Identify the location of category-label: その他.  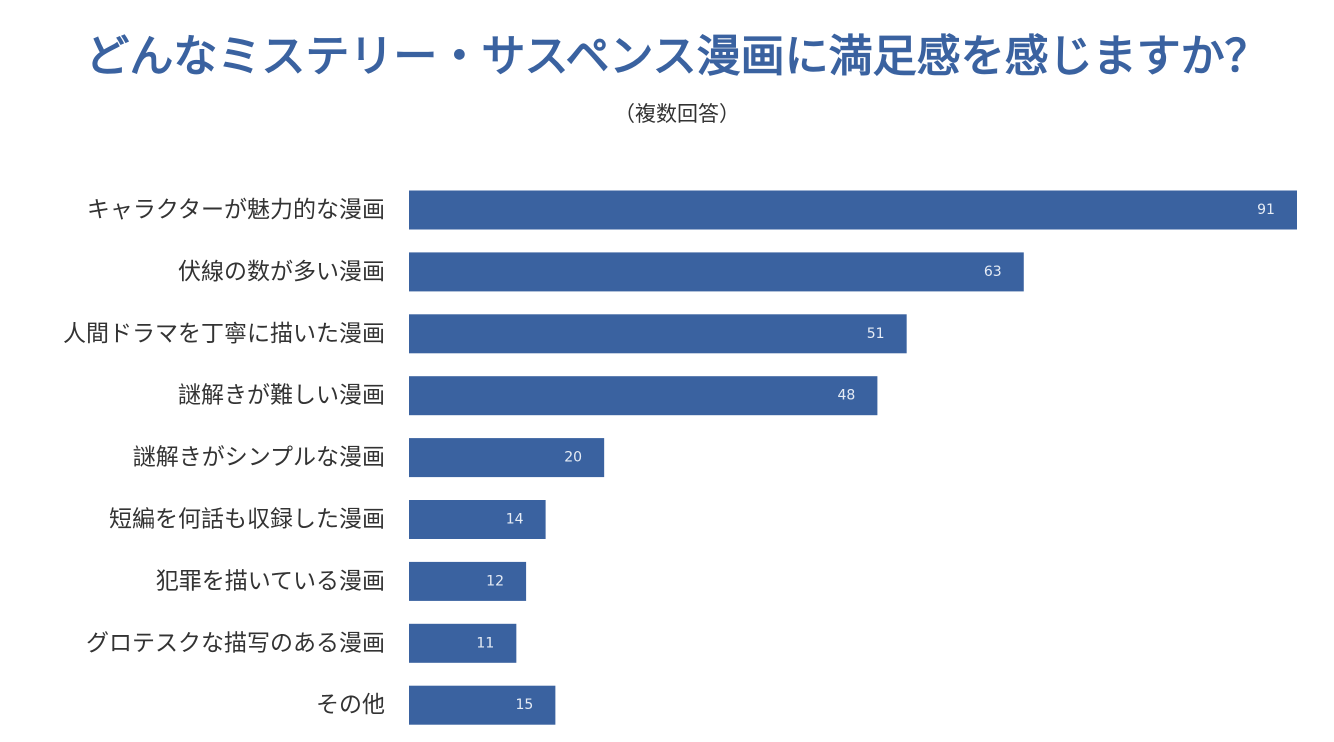
(350, 705).